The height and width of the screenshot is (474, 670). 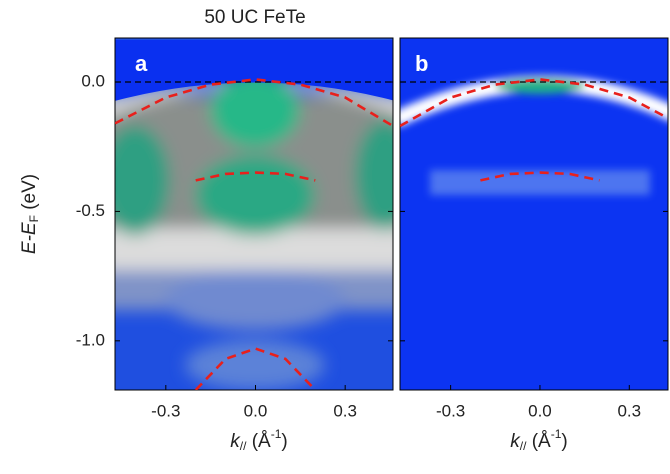 What do you see at coordinates (29, 194) in the screenshot?
I see `y-label-unit: (eV)` at bounding box center [29, 194].